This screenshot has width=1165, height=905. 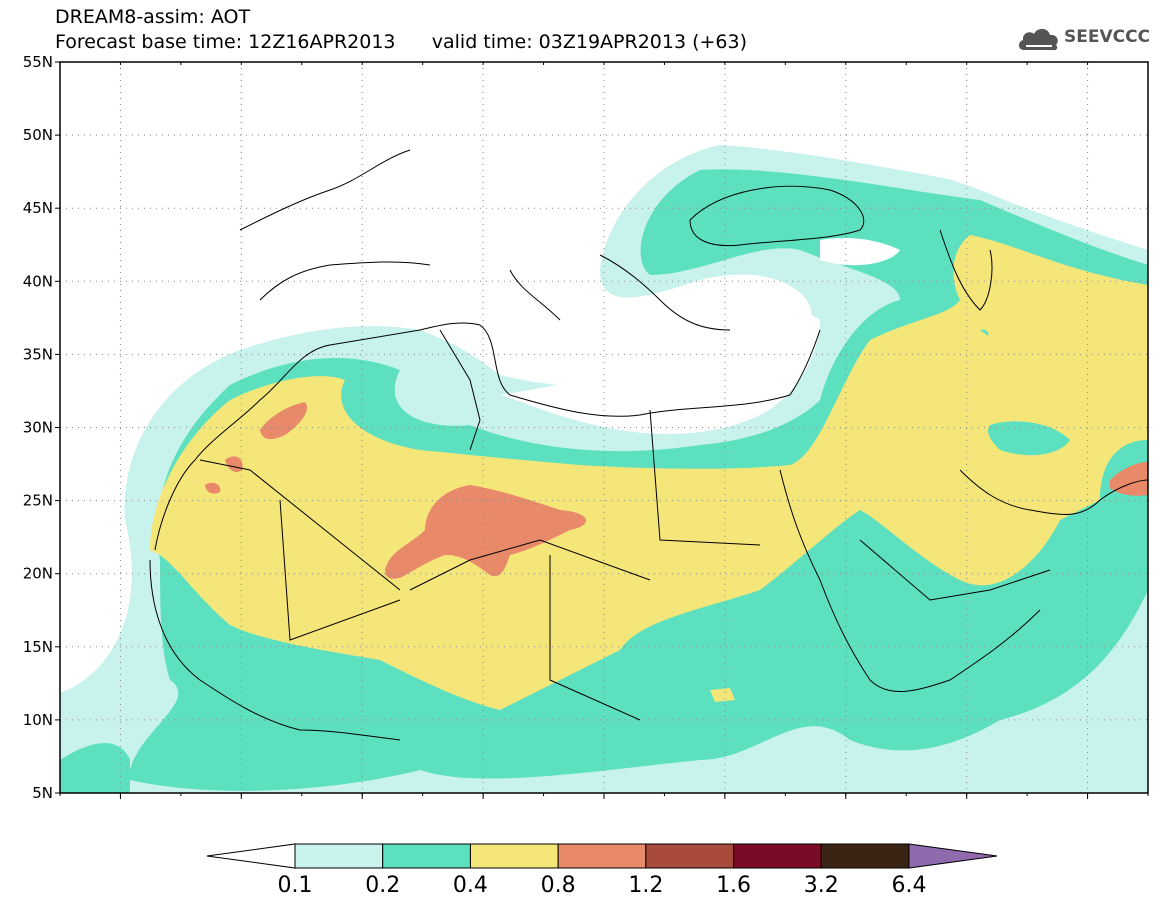 I want to click on seevccc-logo: SEEVCCC, so click(x=1084, y=39).